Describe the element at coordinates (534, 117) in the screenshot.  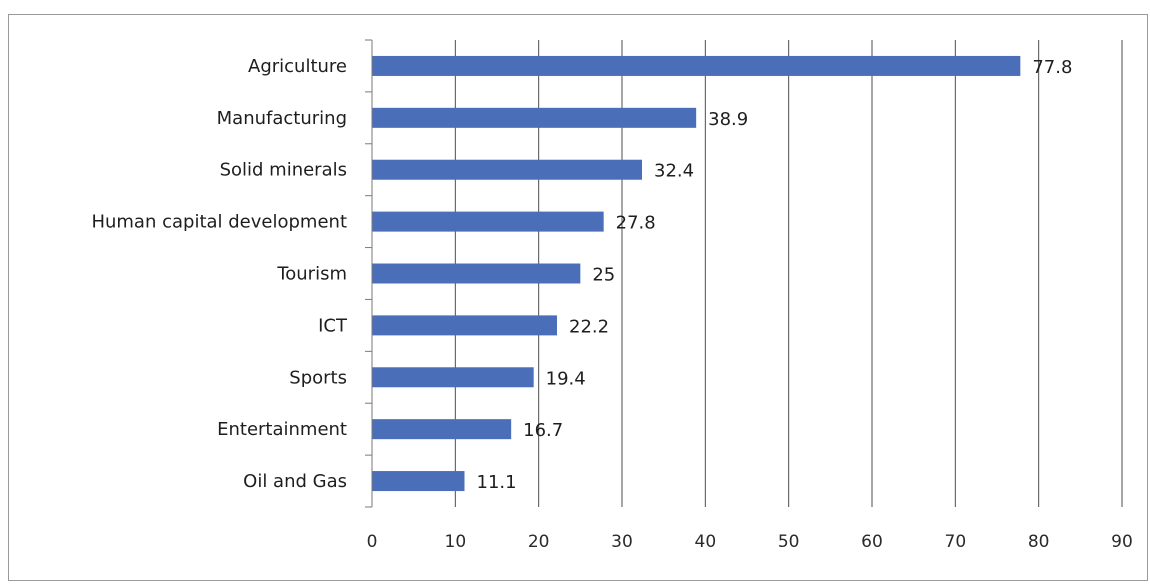
I see `bar-manufacturing` at that location.